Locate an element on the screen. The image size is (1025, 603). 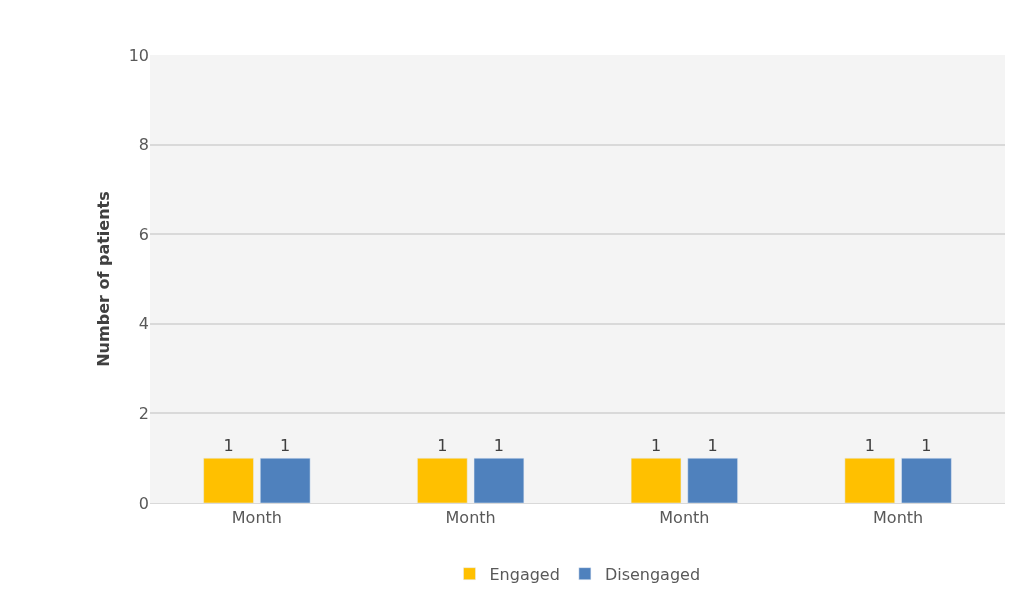
y-tick-label: 10 is located at coordinates (138, 55).